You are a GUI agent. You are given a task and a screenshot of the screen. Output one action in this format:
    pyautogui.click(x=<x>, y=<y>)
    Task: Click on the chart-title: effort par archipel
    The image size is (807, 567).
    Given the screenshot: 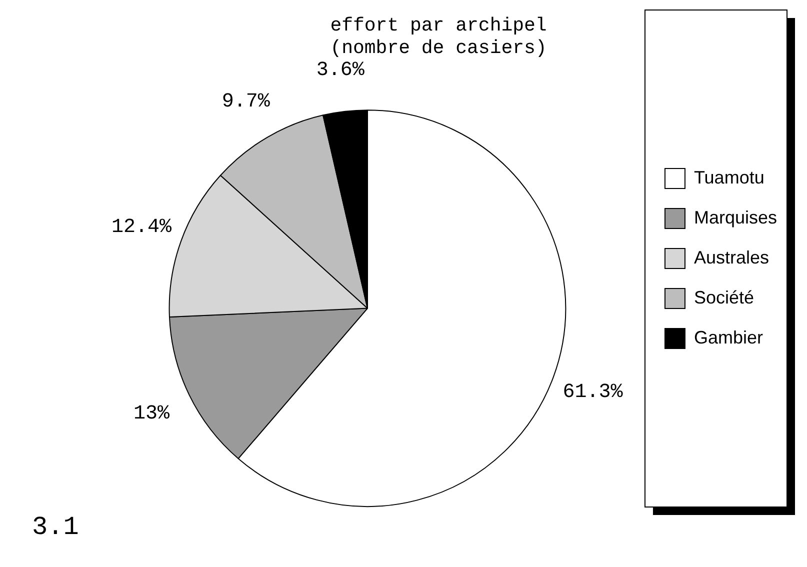 What is the action you would take?
    pyautogui.click(x=438, y=25)
    